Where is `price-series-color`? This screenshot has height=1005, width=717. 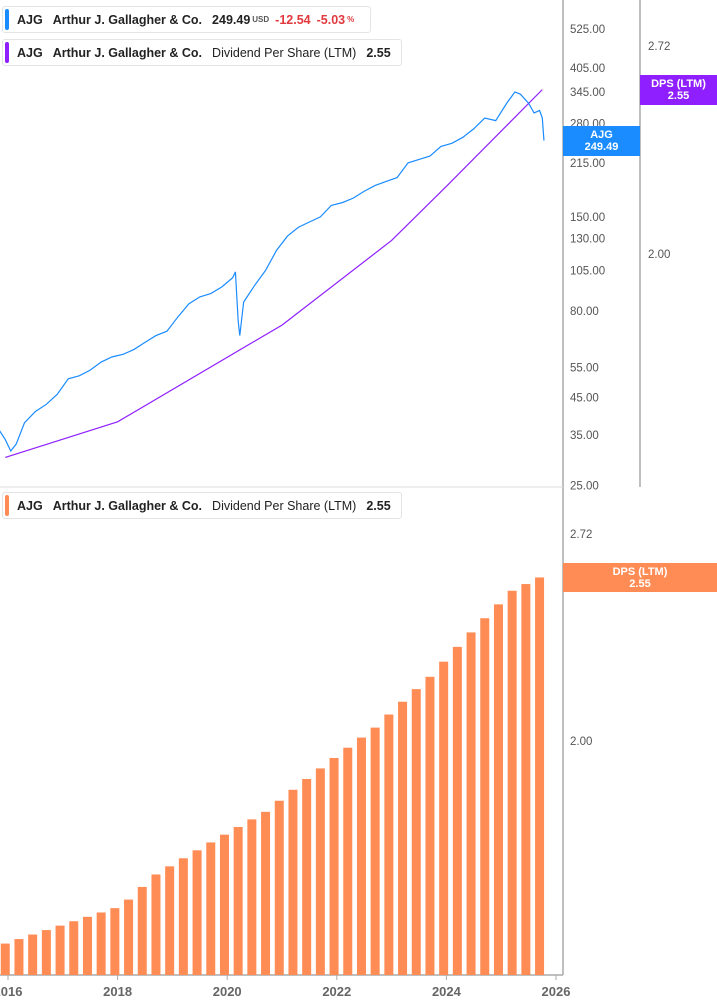
price-series-color is located at coordinates (7, 19).